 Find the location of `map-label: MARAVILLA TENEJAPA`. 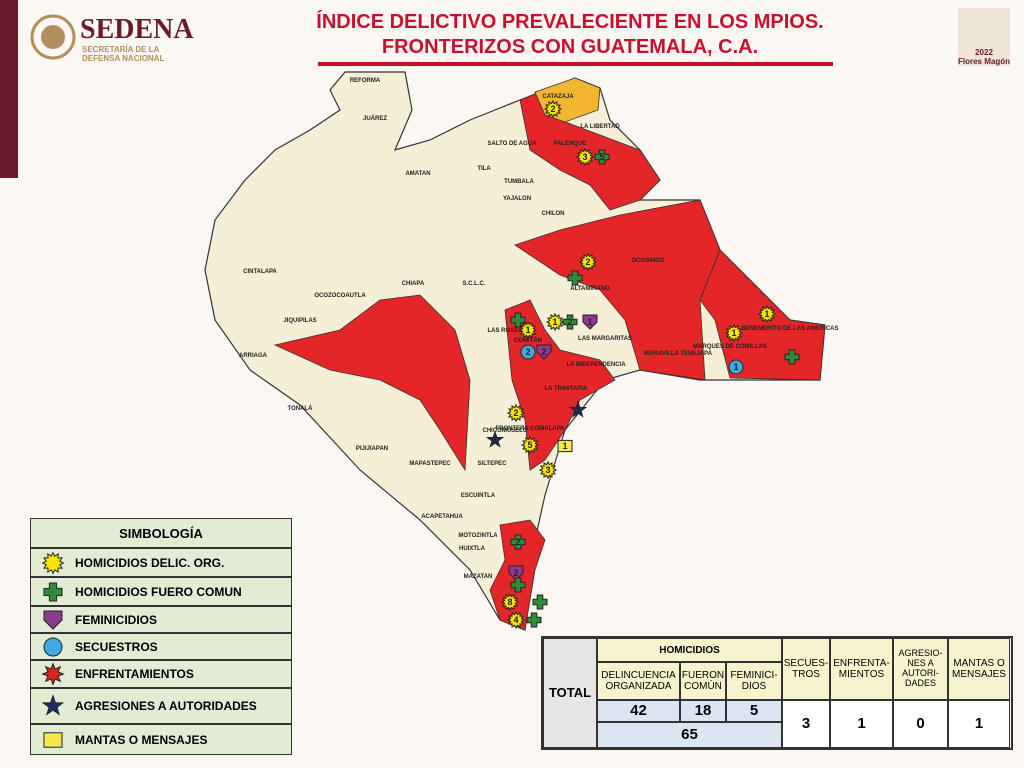

map-label: MARAVILLA TENEJAPA is located at coordinates (678, 354).